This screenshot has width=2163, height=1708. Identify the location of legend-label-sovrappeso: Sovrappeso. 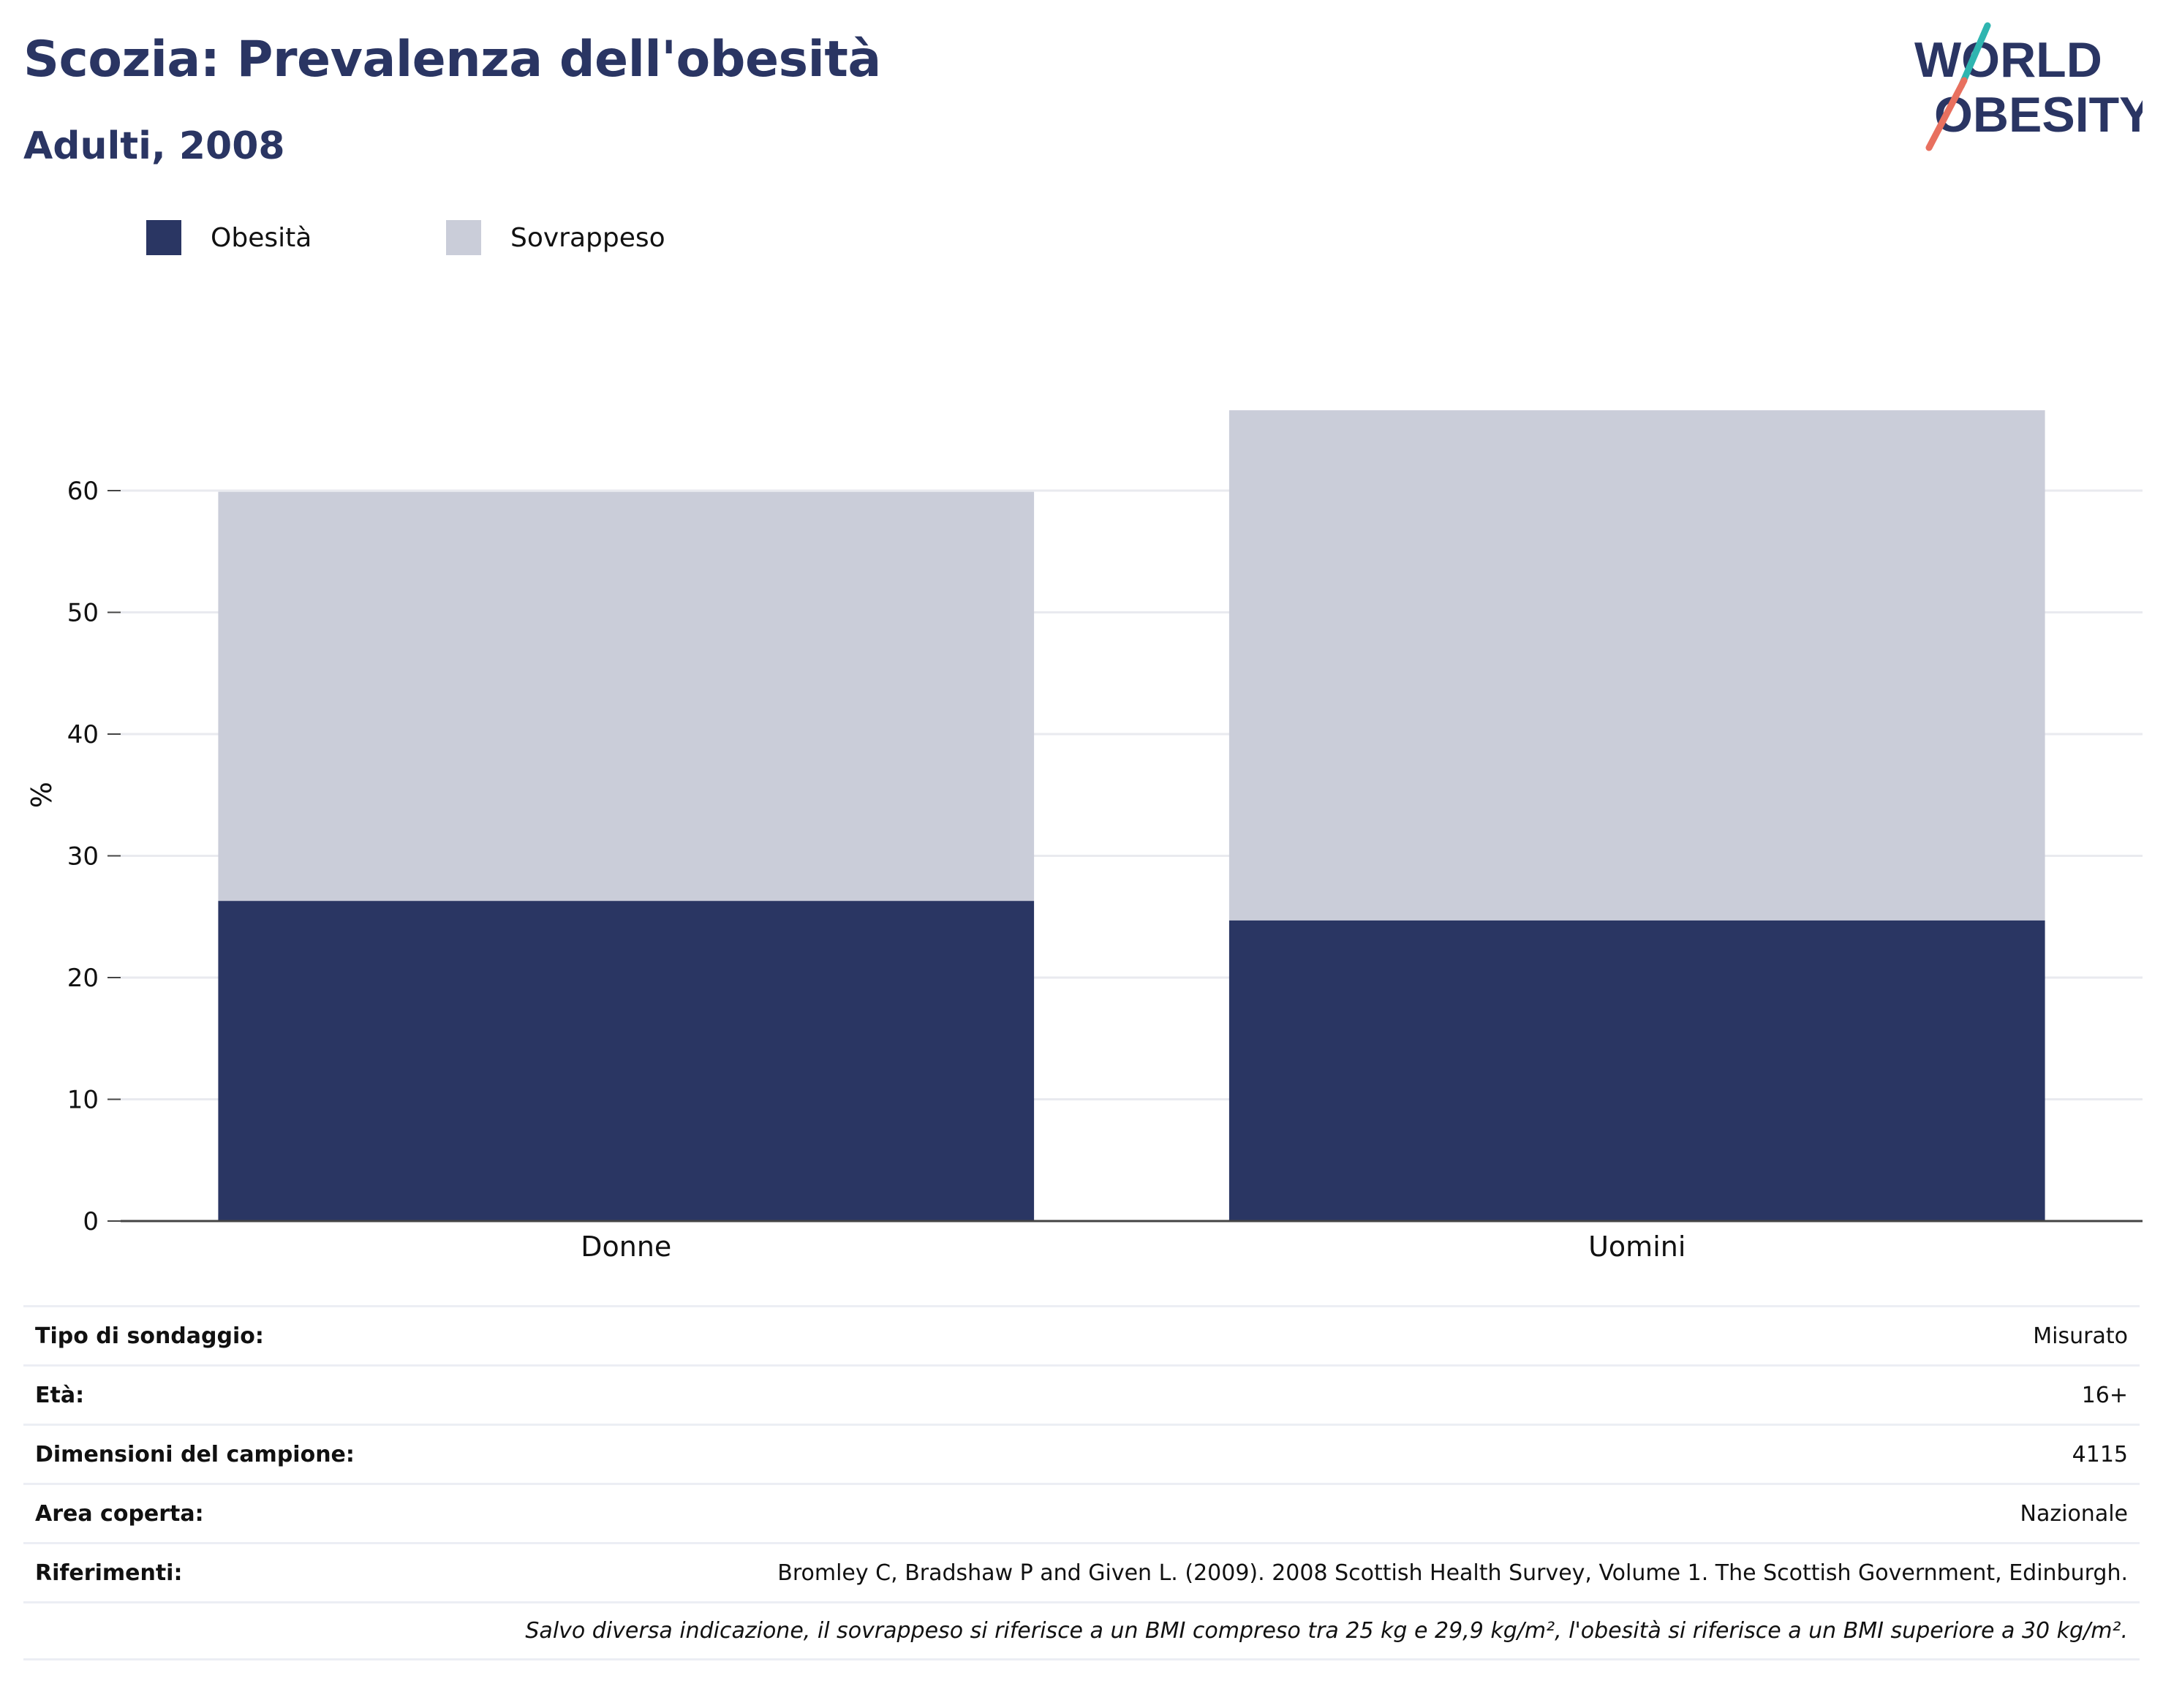
(588, 237).